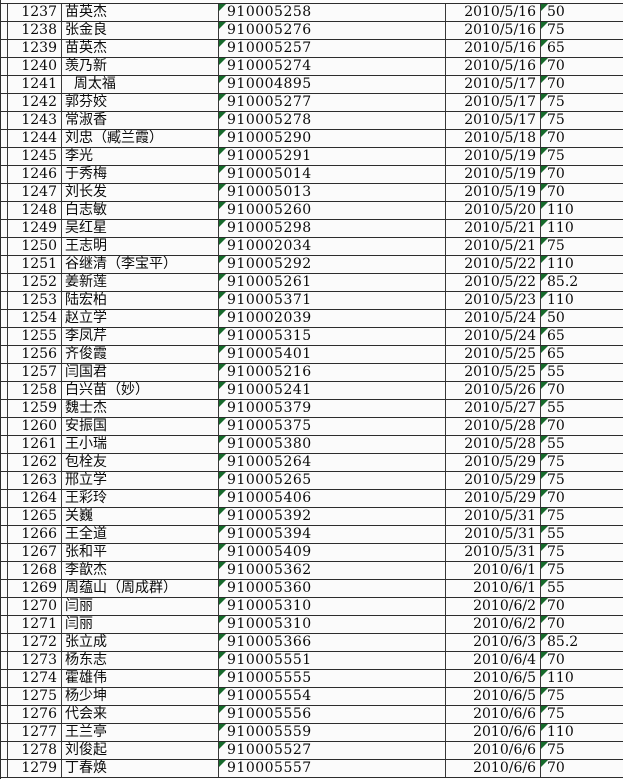 The image size is (623, 779). I want to click on row-number-cell: 1251, so click(35, 264).